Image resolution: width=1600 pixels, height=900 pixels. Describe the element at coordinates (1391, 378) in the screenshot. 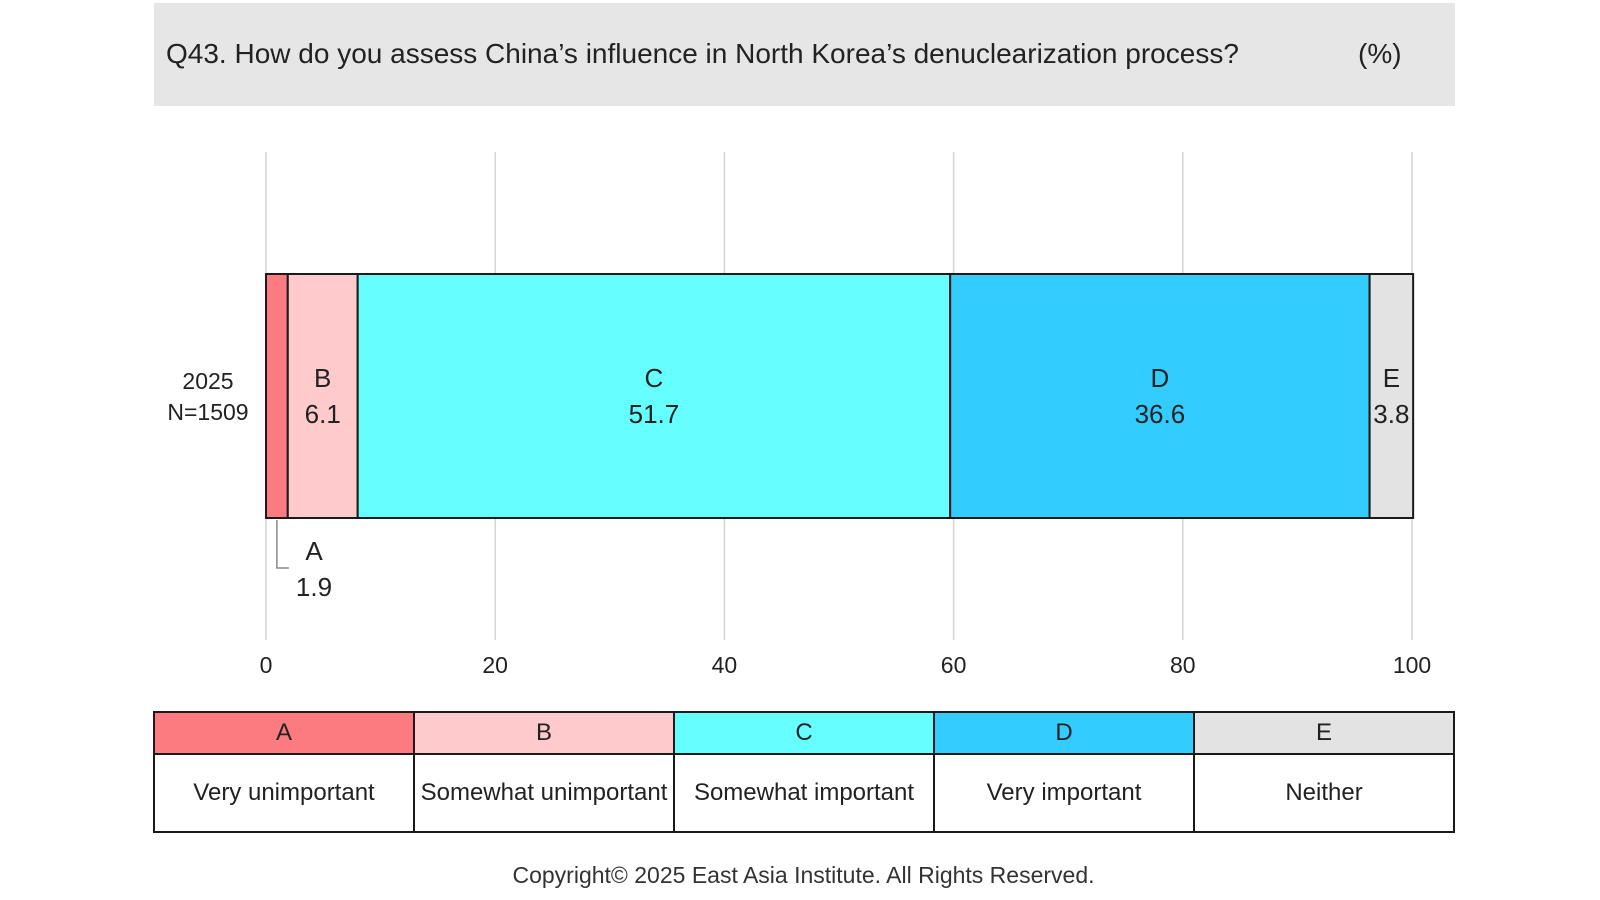

I see `segment-code-e: E` at that location.